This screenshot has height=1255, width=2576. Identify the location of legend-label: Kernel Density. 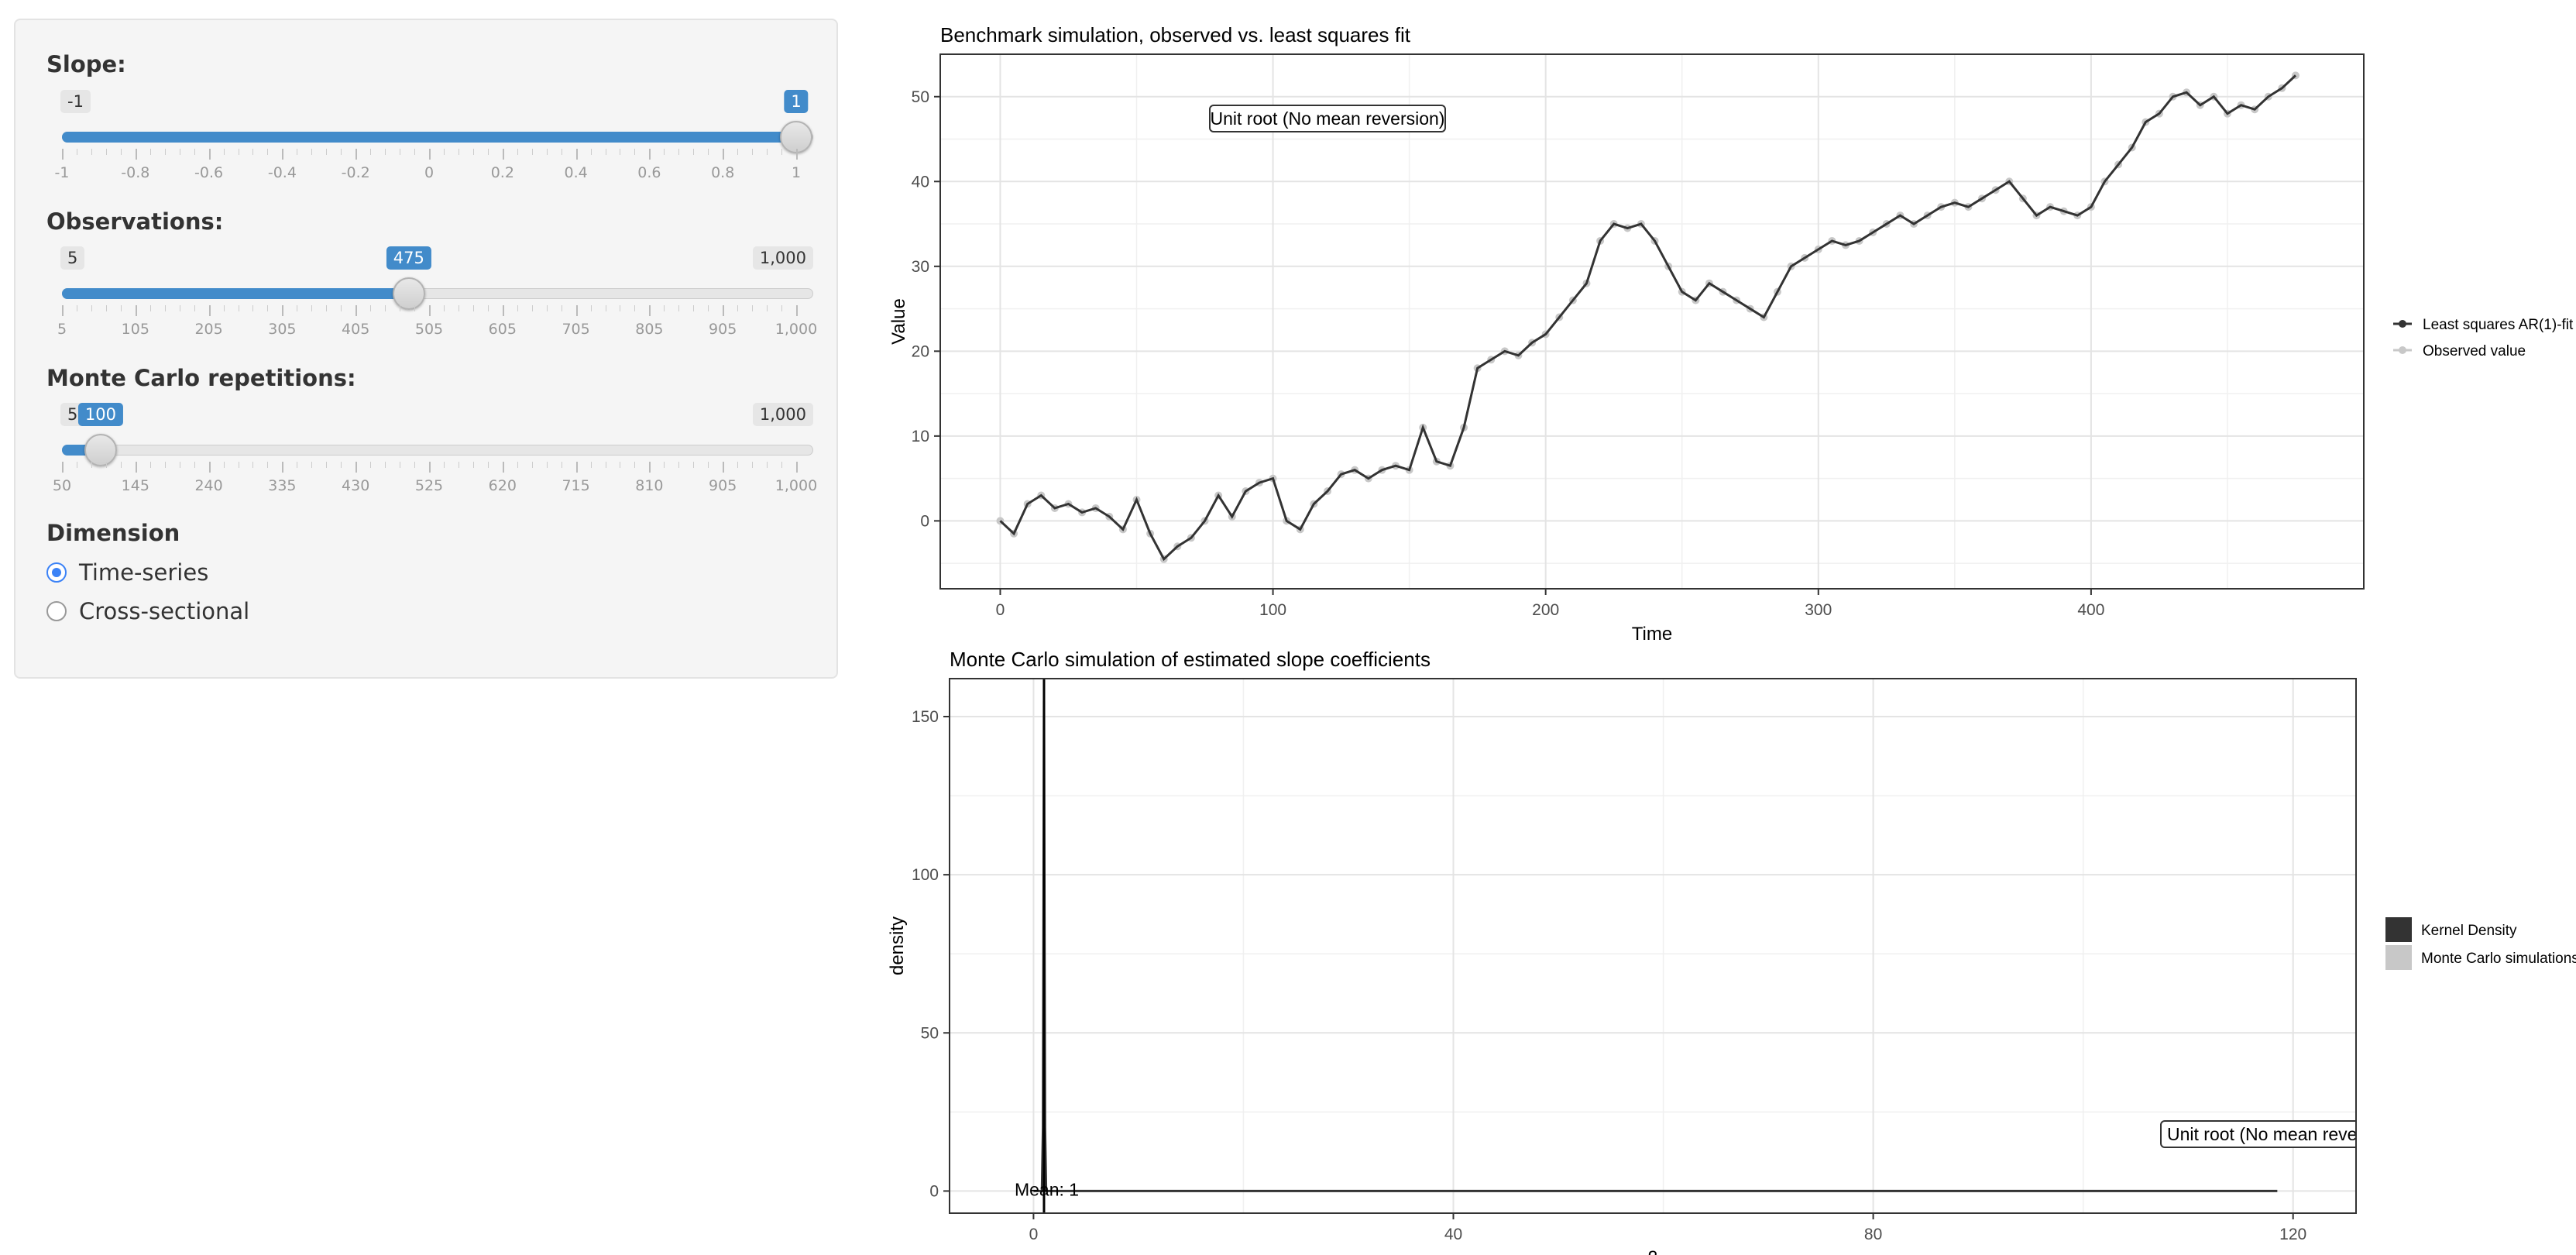
(2469, 931).